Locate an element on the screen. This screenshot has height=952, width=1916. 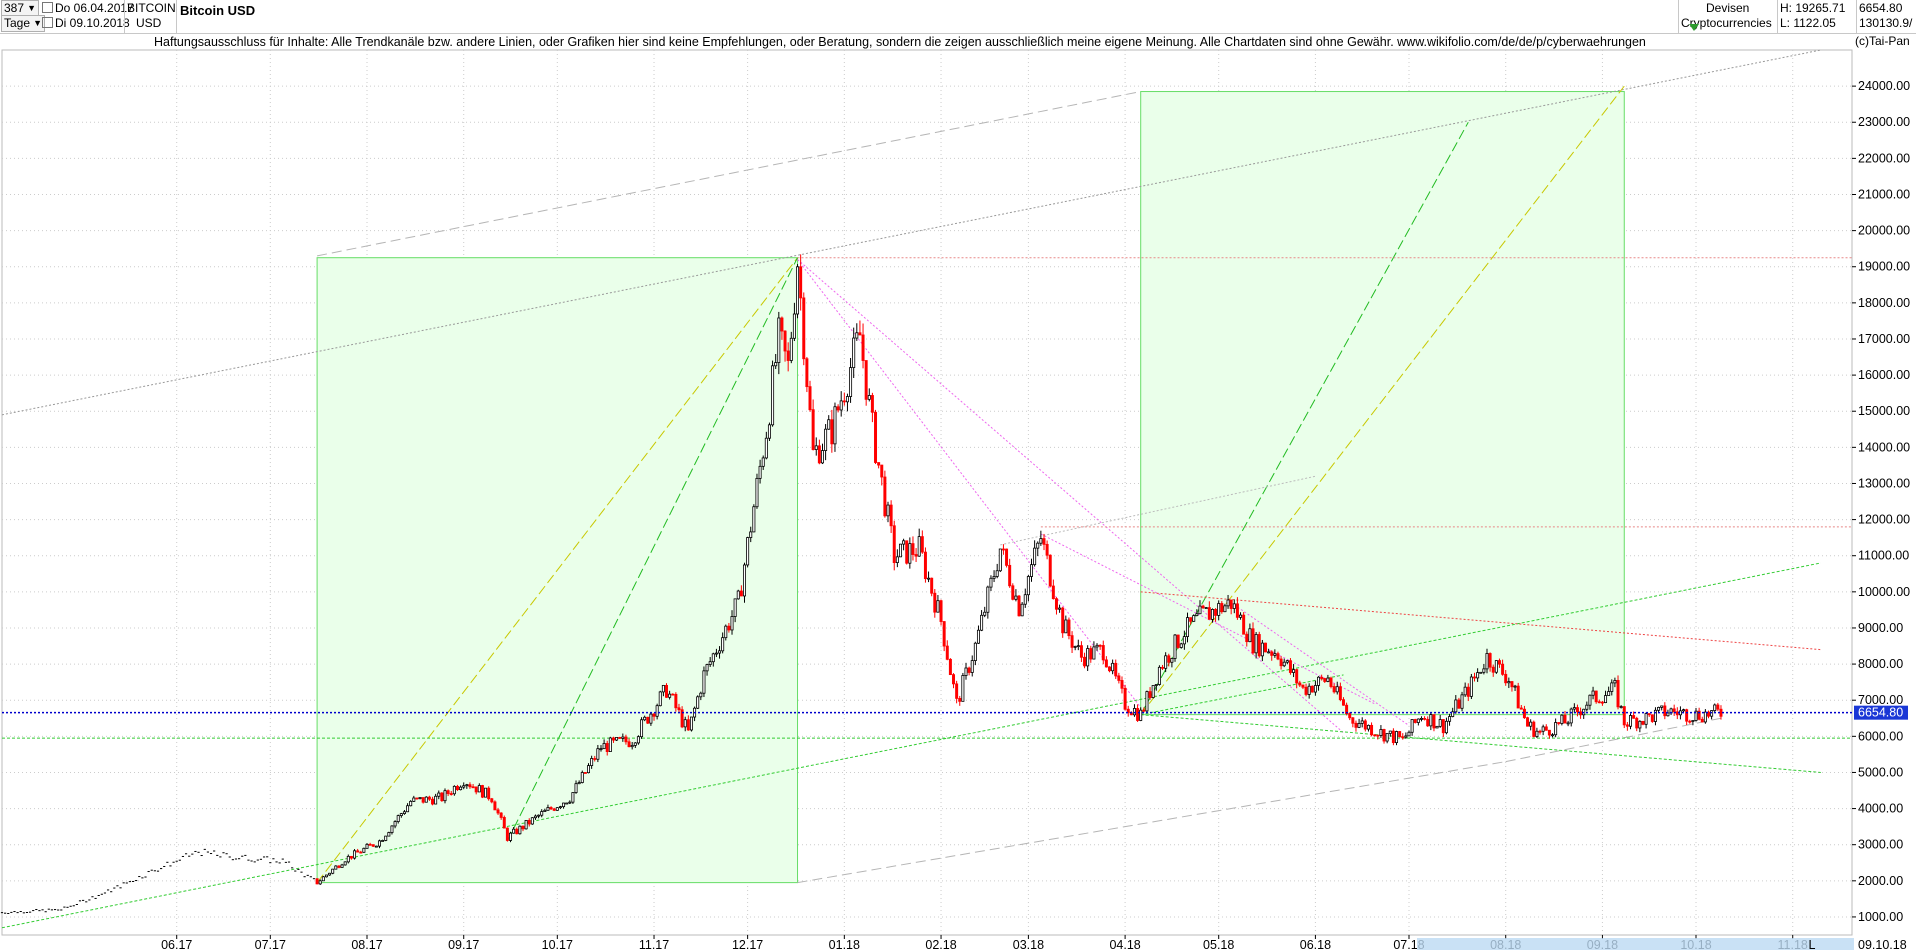
high-label: H: 19265.71 is located at coordinates (1813, 8).